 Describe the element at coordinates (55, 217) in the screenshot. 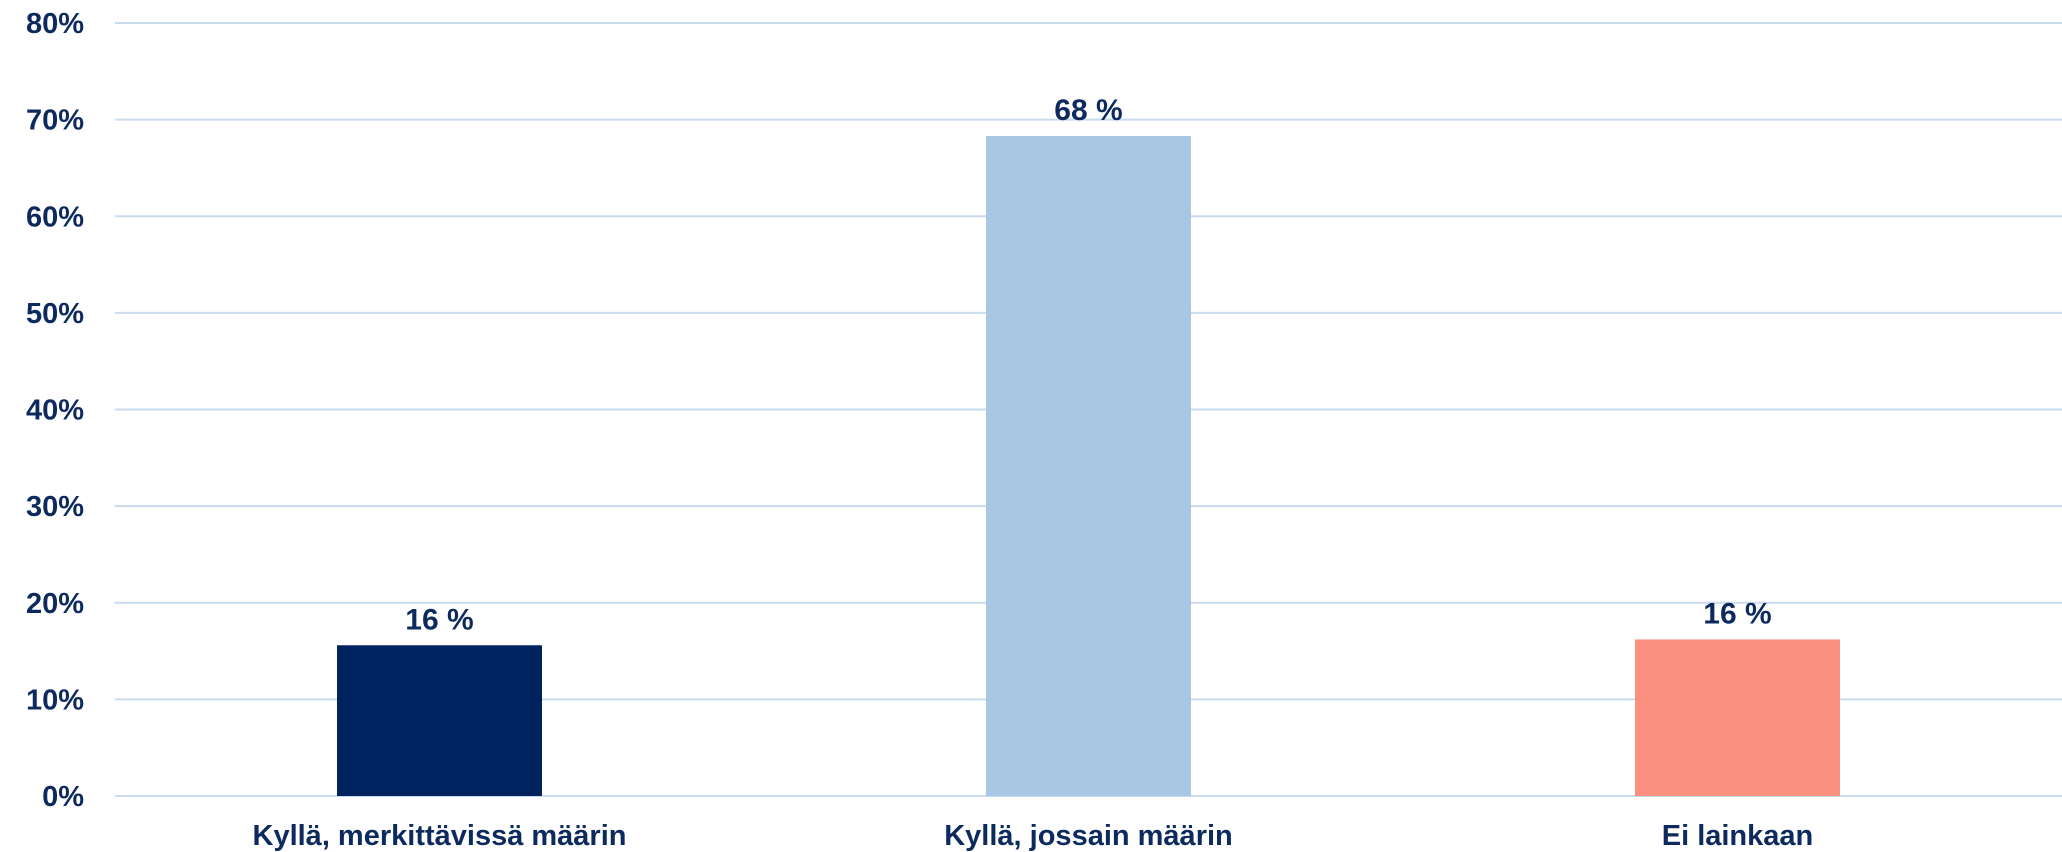

I see `y-tick-label: 60%` at that location.